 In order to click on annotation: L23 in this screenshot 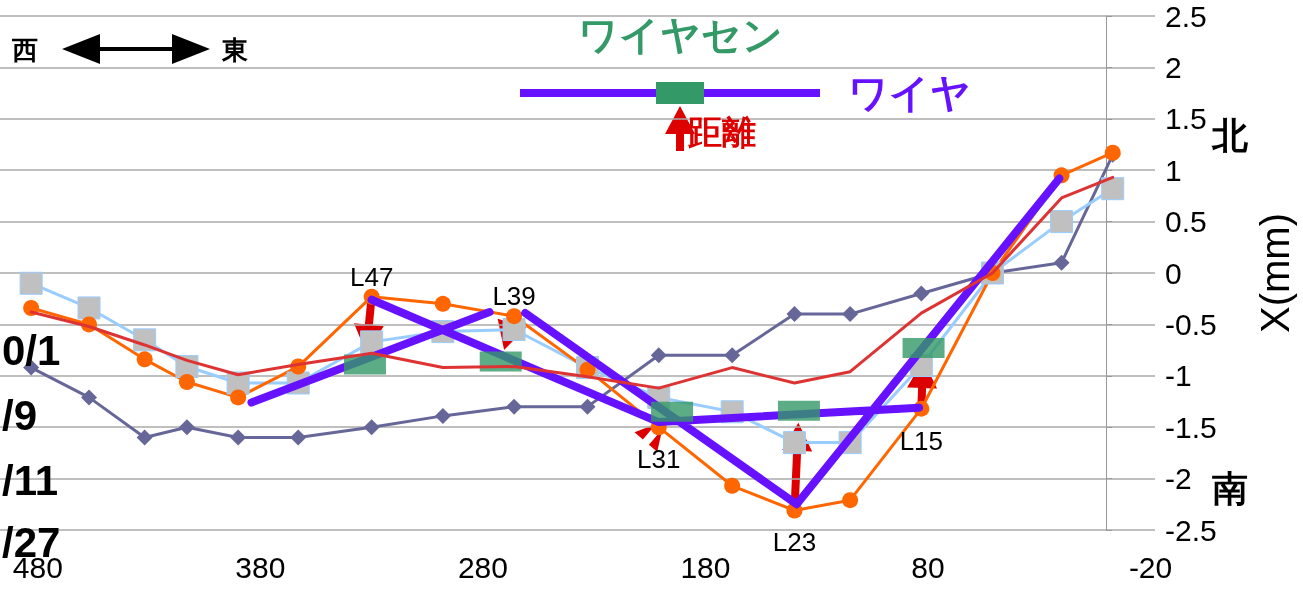, I will do `click(794, 542)`.